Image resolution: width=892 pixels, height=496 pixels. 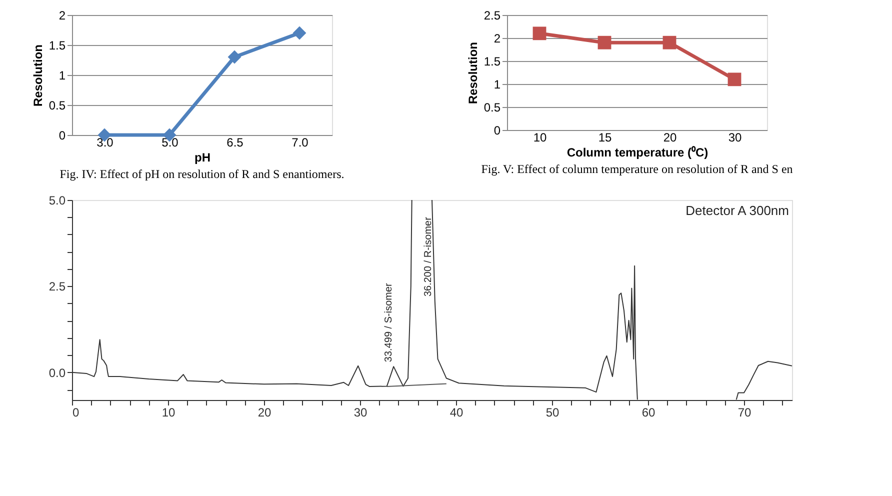 I want to click on x-axis-title: Column temperature (⁰C), so click(x=637, y=153).